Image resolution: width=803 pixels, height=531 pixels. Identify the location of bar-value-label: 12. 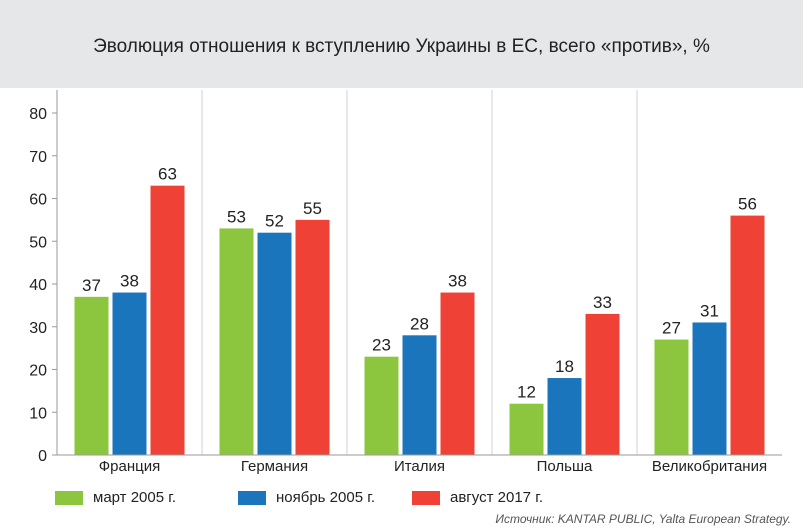
(526, 392).